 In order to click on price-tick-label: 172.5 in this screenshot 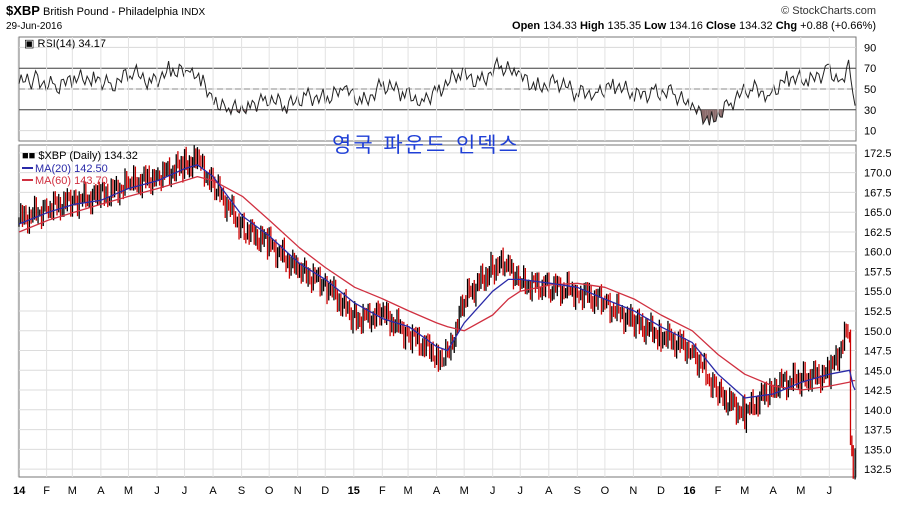, I will do `click(878, 154)`.